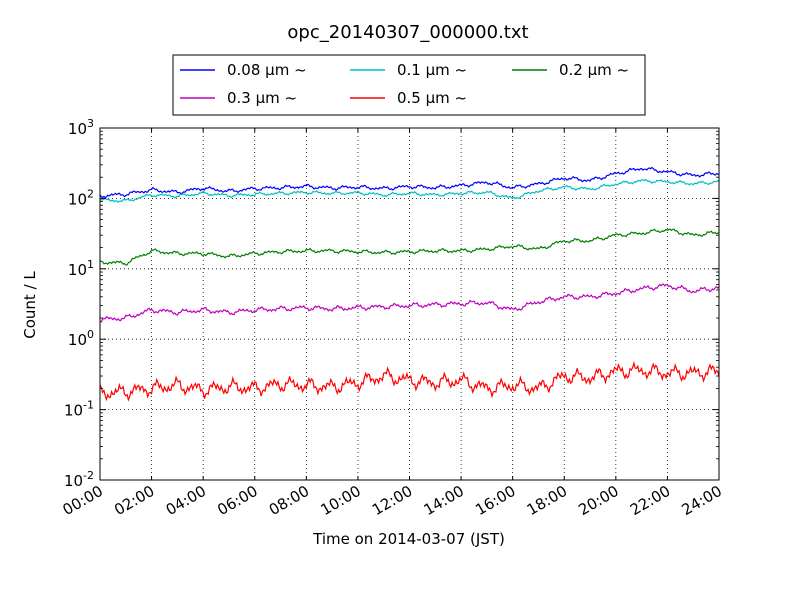 This screenshot has width=800, height=600. What do you see at coordinates (432, 98) in the screenshot?
I see `legend-label: 0.5 μm ~` at bounding box center [432, 98].